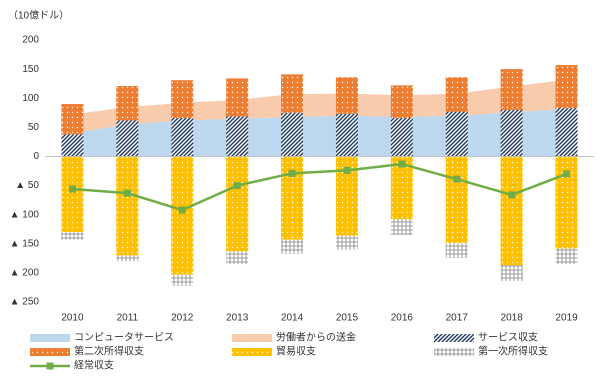 The width and height of the screenshot is (605, 377). I want to click on x-tick-label: 2011, so click(128, 318).